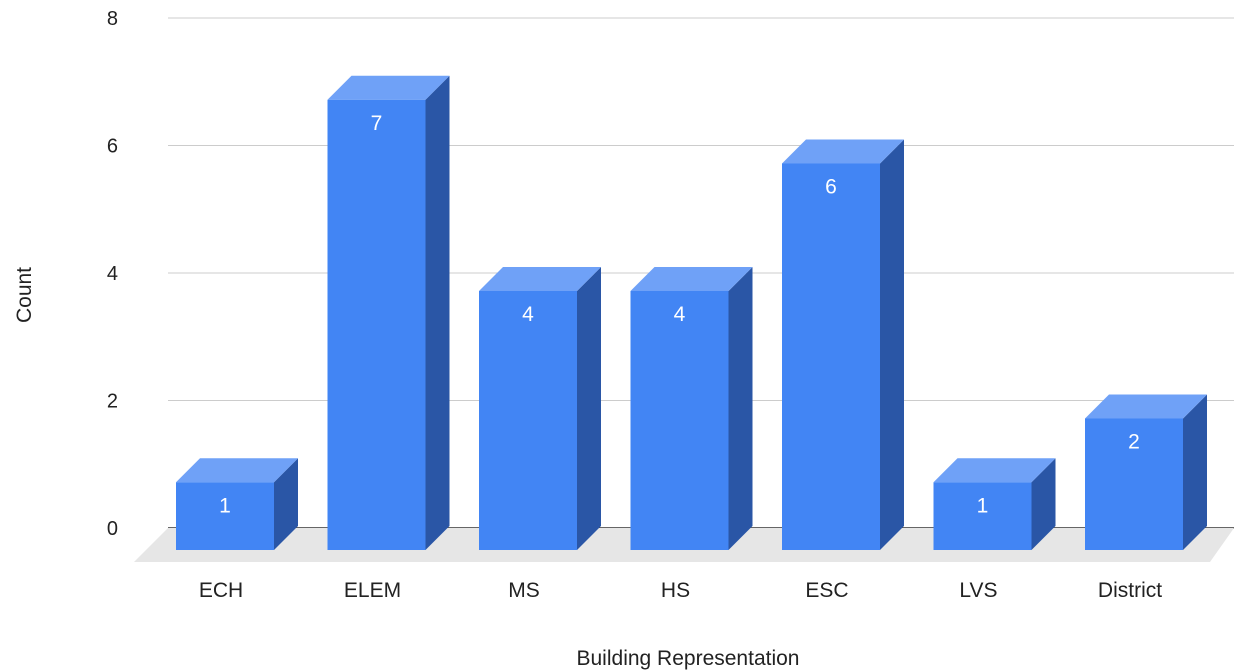  What do you see at coordinates (112, 402) in the screenshot?
I see `y-tick-label: 2` at bounding box center [112, 402].